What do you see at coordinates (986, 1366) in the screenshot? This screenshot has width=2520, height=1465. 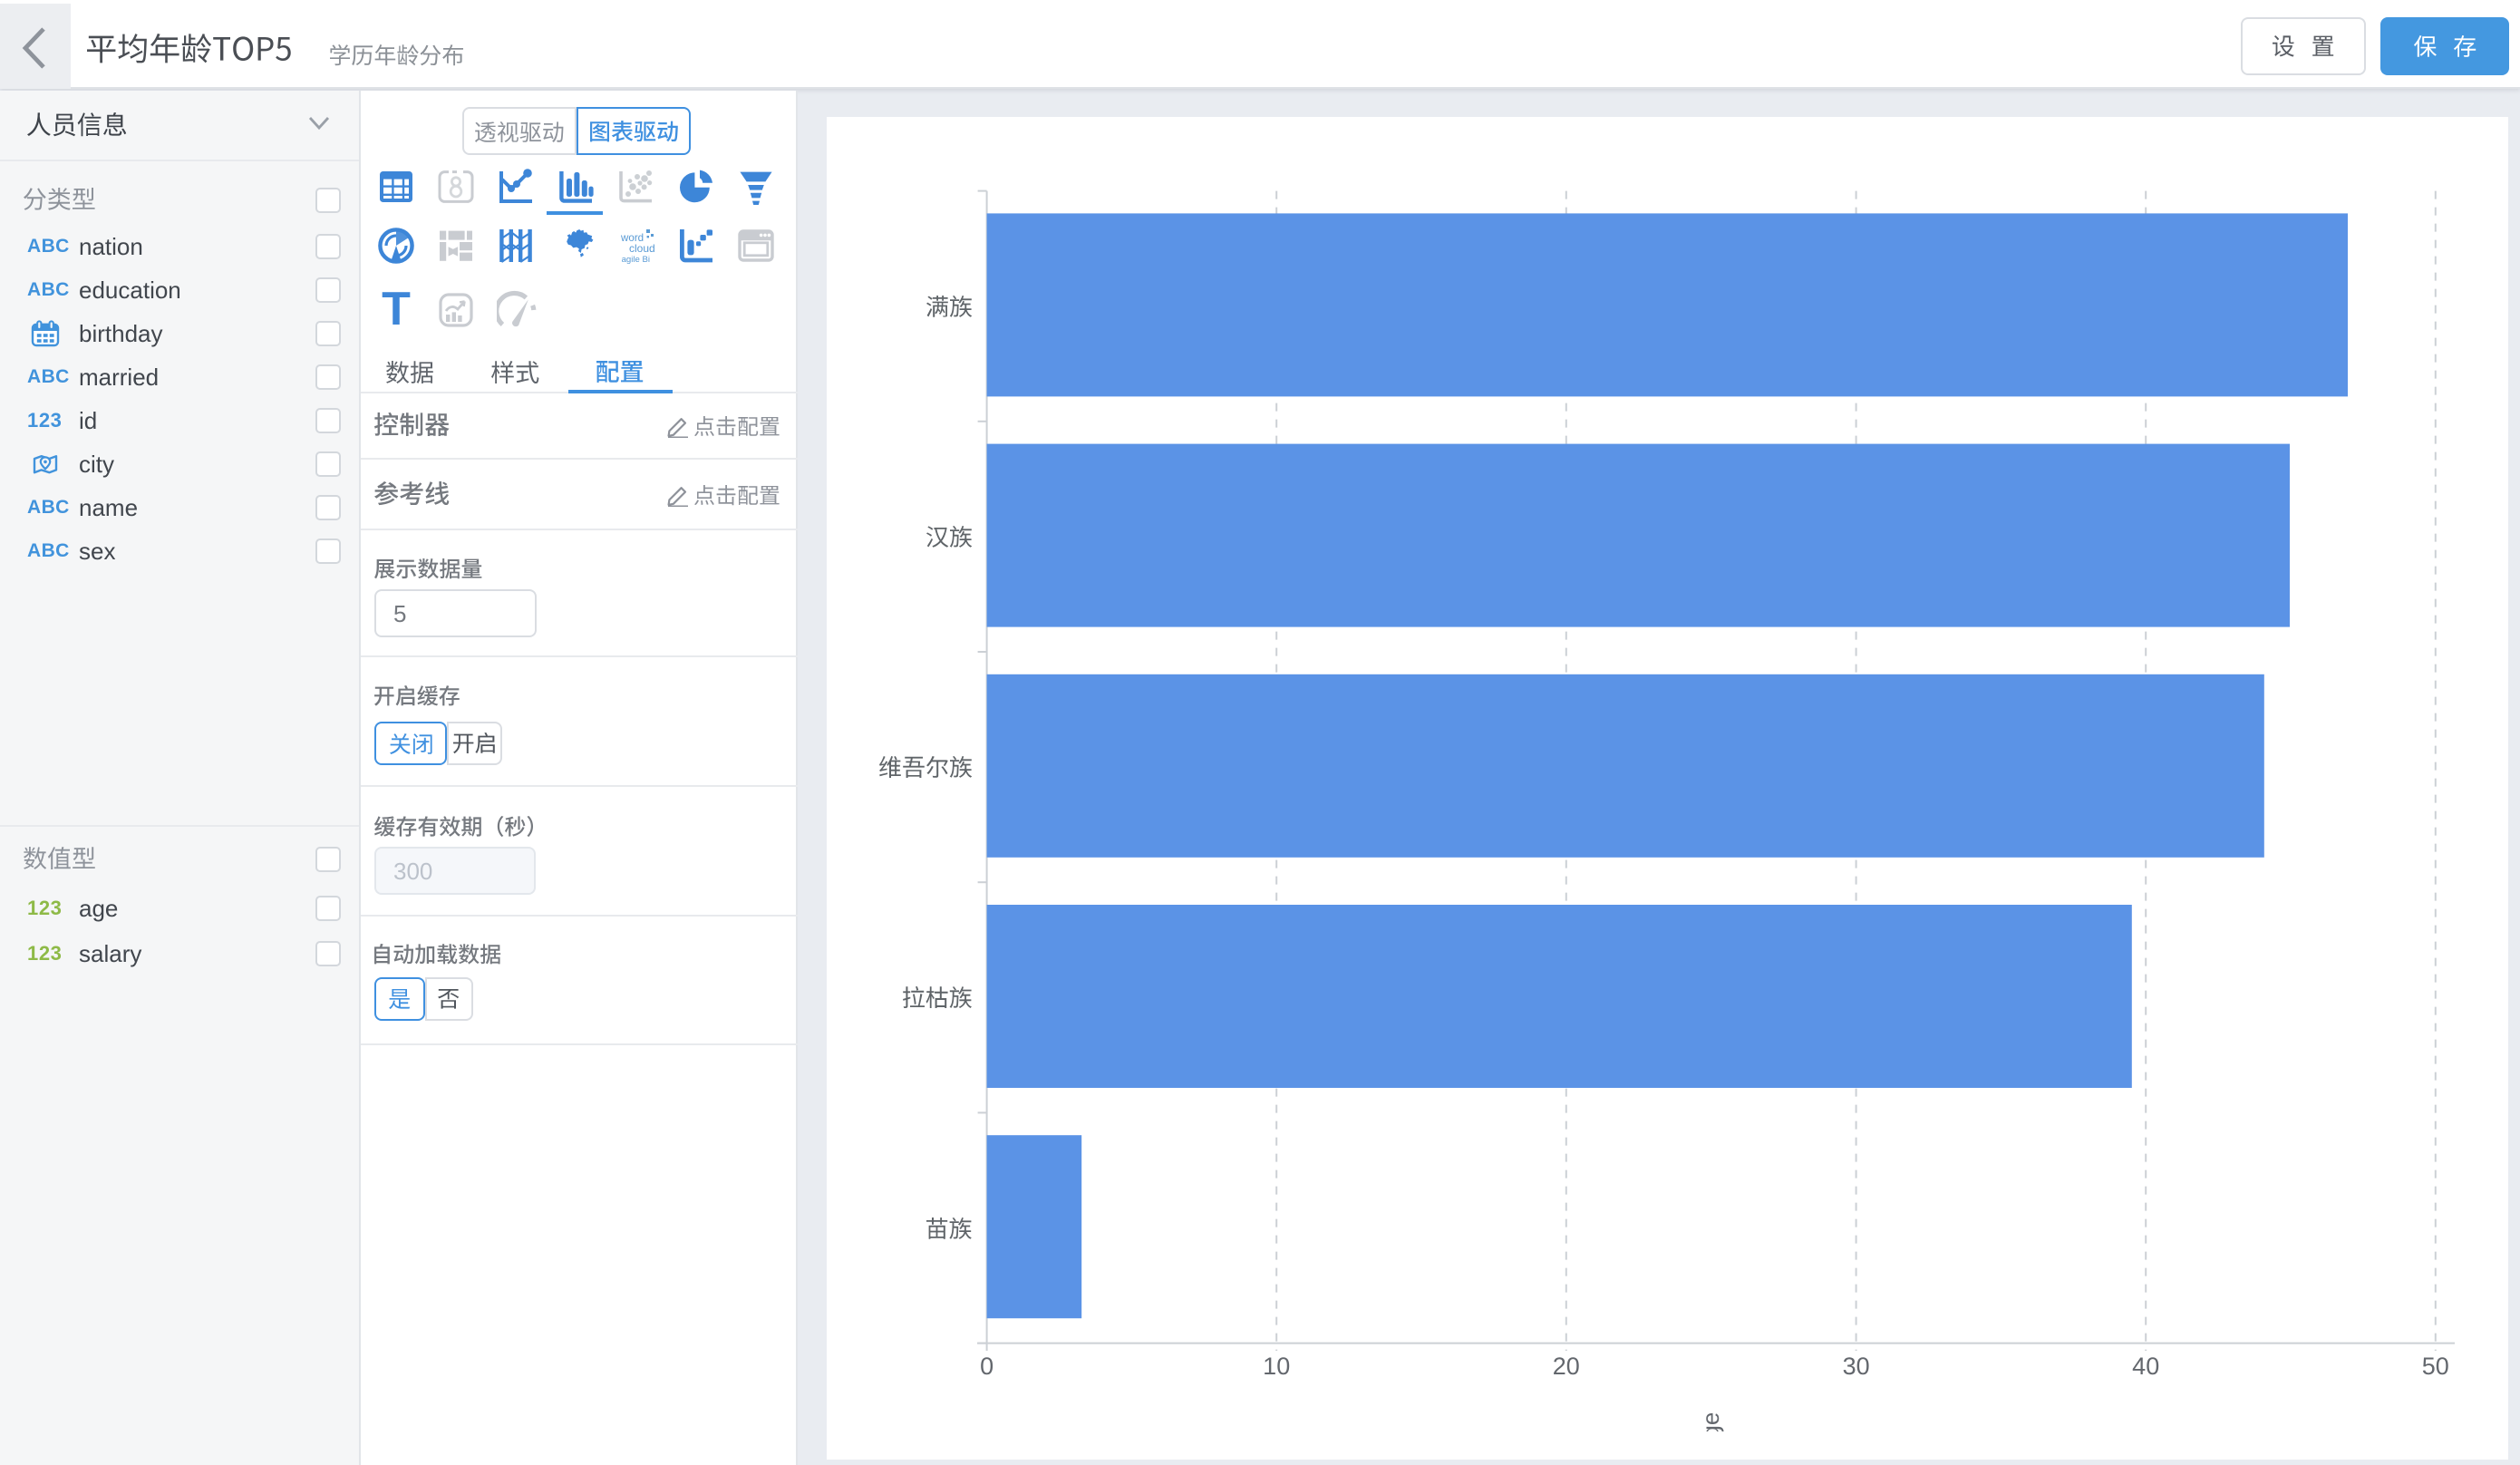 I see `svg-text: 0` at bounding box center [986, 1366].